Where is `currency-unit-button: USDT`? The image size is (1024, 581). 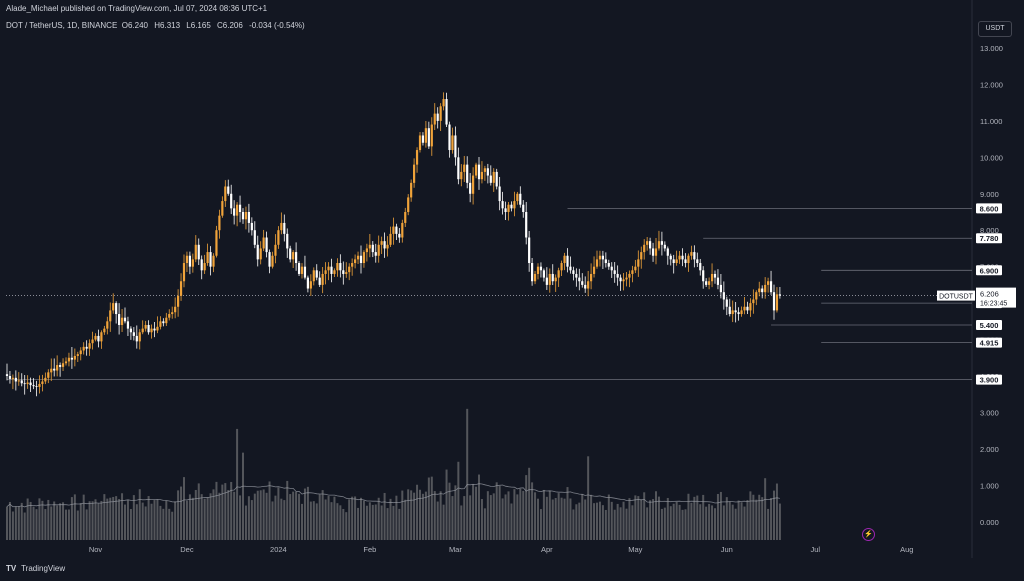 currency-unit-button: USDT is located at coordinates (995, 29).